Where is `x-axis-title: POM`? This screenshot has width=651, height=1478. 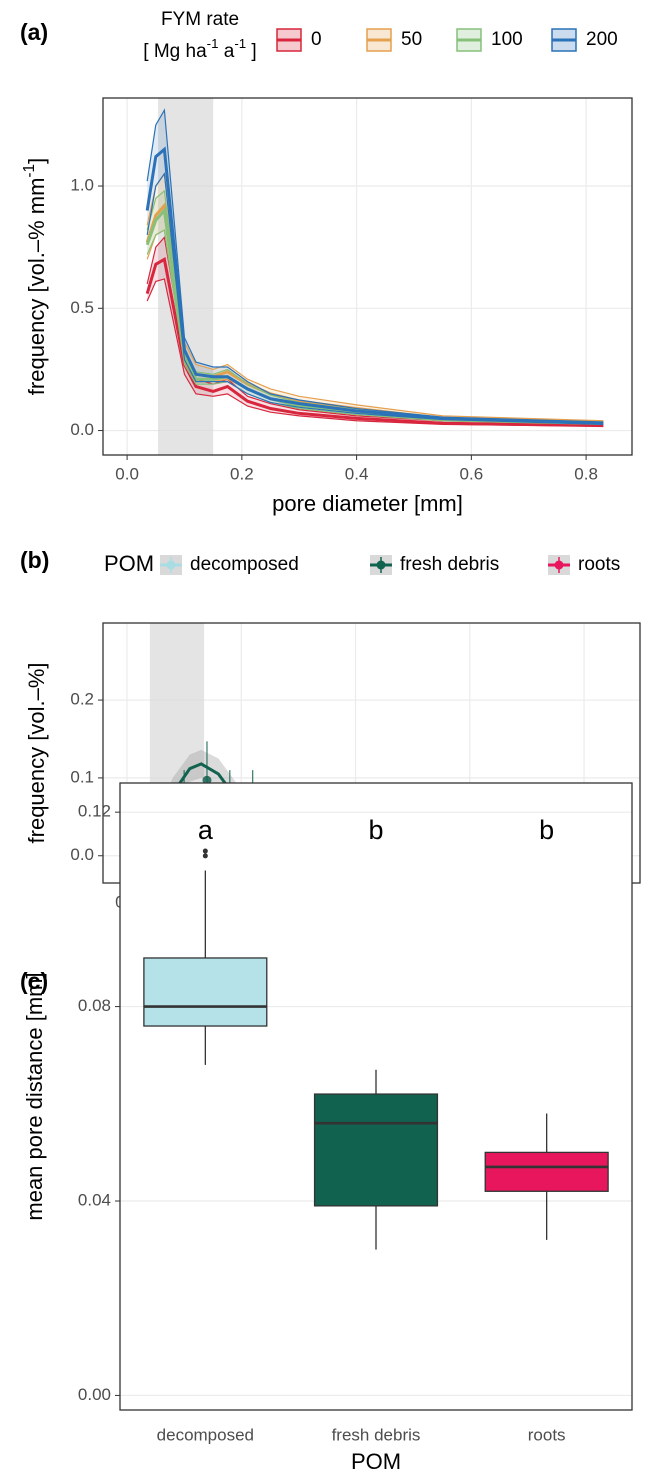 x-axis-title: POM is located at coordinates (376, 1461).